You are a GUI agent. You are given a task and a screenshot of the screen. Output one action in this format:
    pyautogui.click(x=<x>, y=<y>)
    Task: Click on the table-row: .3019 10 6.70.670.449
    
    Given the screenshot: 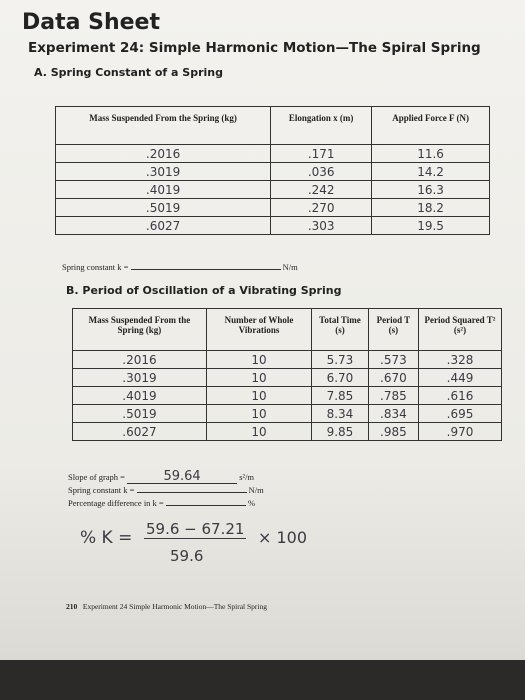 What is the action you would take?
    pyautogui.click(x=287, y=377)
    